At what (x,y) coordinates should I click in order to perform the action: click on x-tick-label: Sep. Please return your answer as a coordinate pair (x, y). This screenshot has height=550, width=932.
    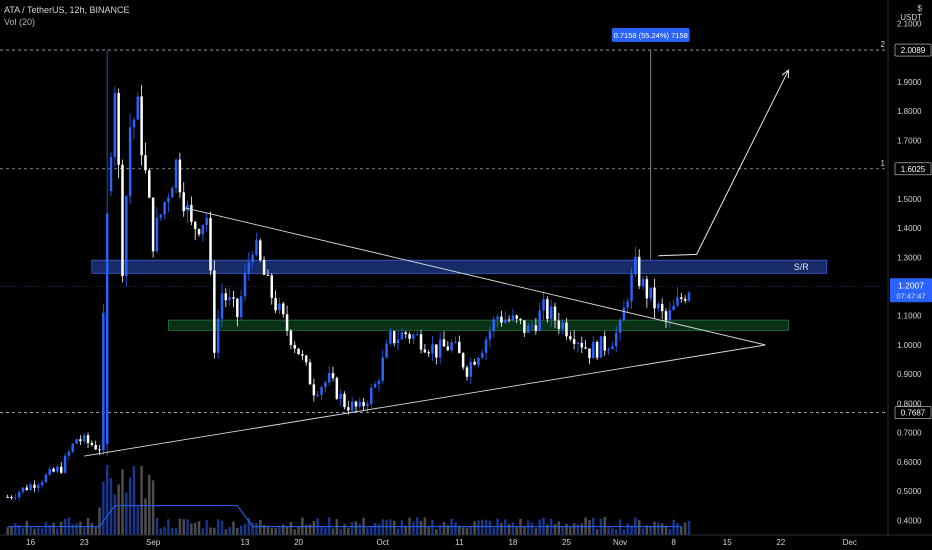
    Looking at the image, I should click on (153, 542).